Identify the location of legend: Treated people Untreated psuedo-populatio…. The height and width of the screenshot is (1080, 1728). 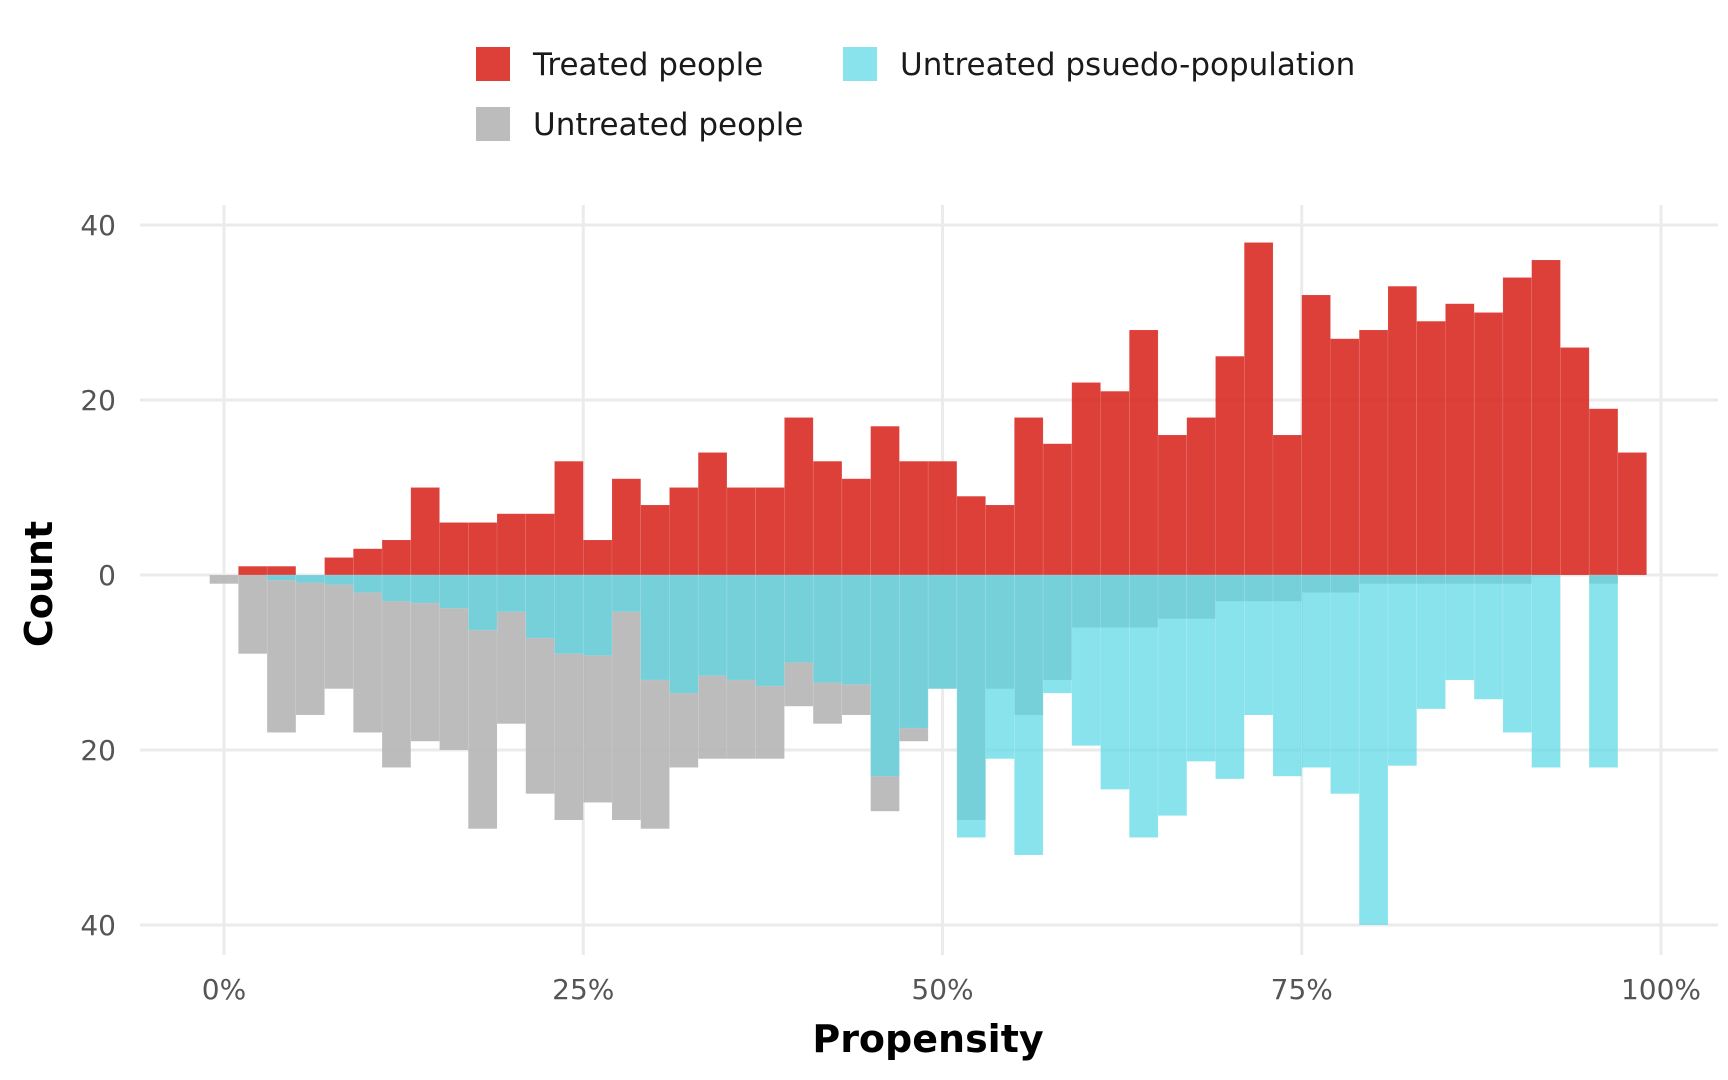
(915, 95).